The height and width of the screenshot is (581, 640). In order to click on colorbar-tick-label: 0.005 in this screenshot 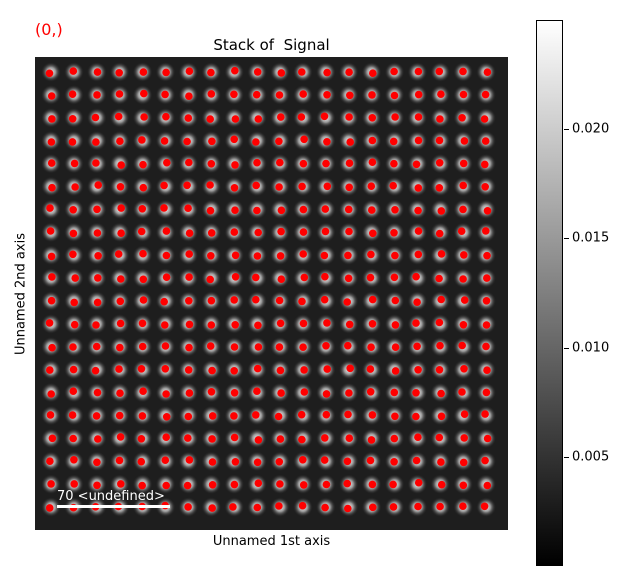, I will do `click(591, 457)`.